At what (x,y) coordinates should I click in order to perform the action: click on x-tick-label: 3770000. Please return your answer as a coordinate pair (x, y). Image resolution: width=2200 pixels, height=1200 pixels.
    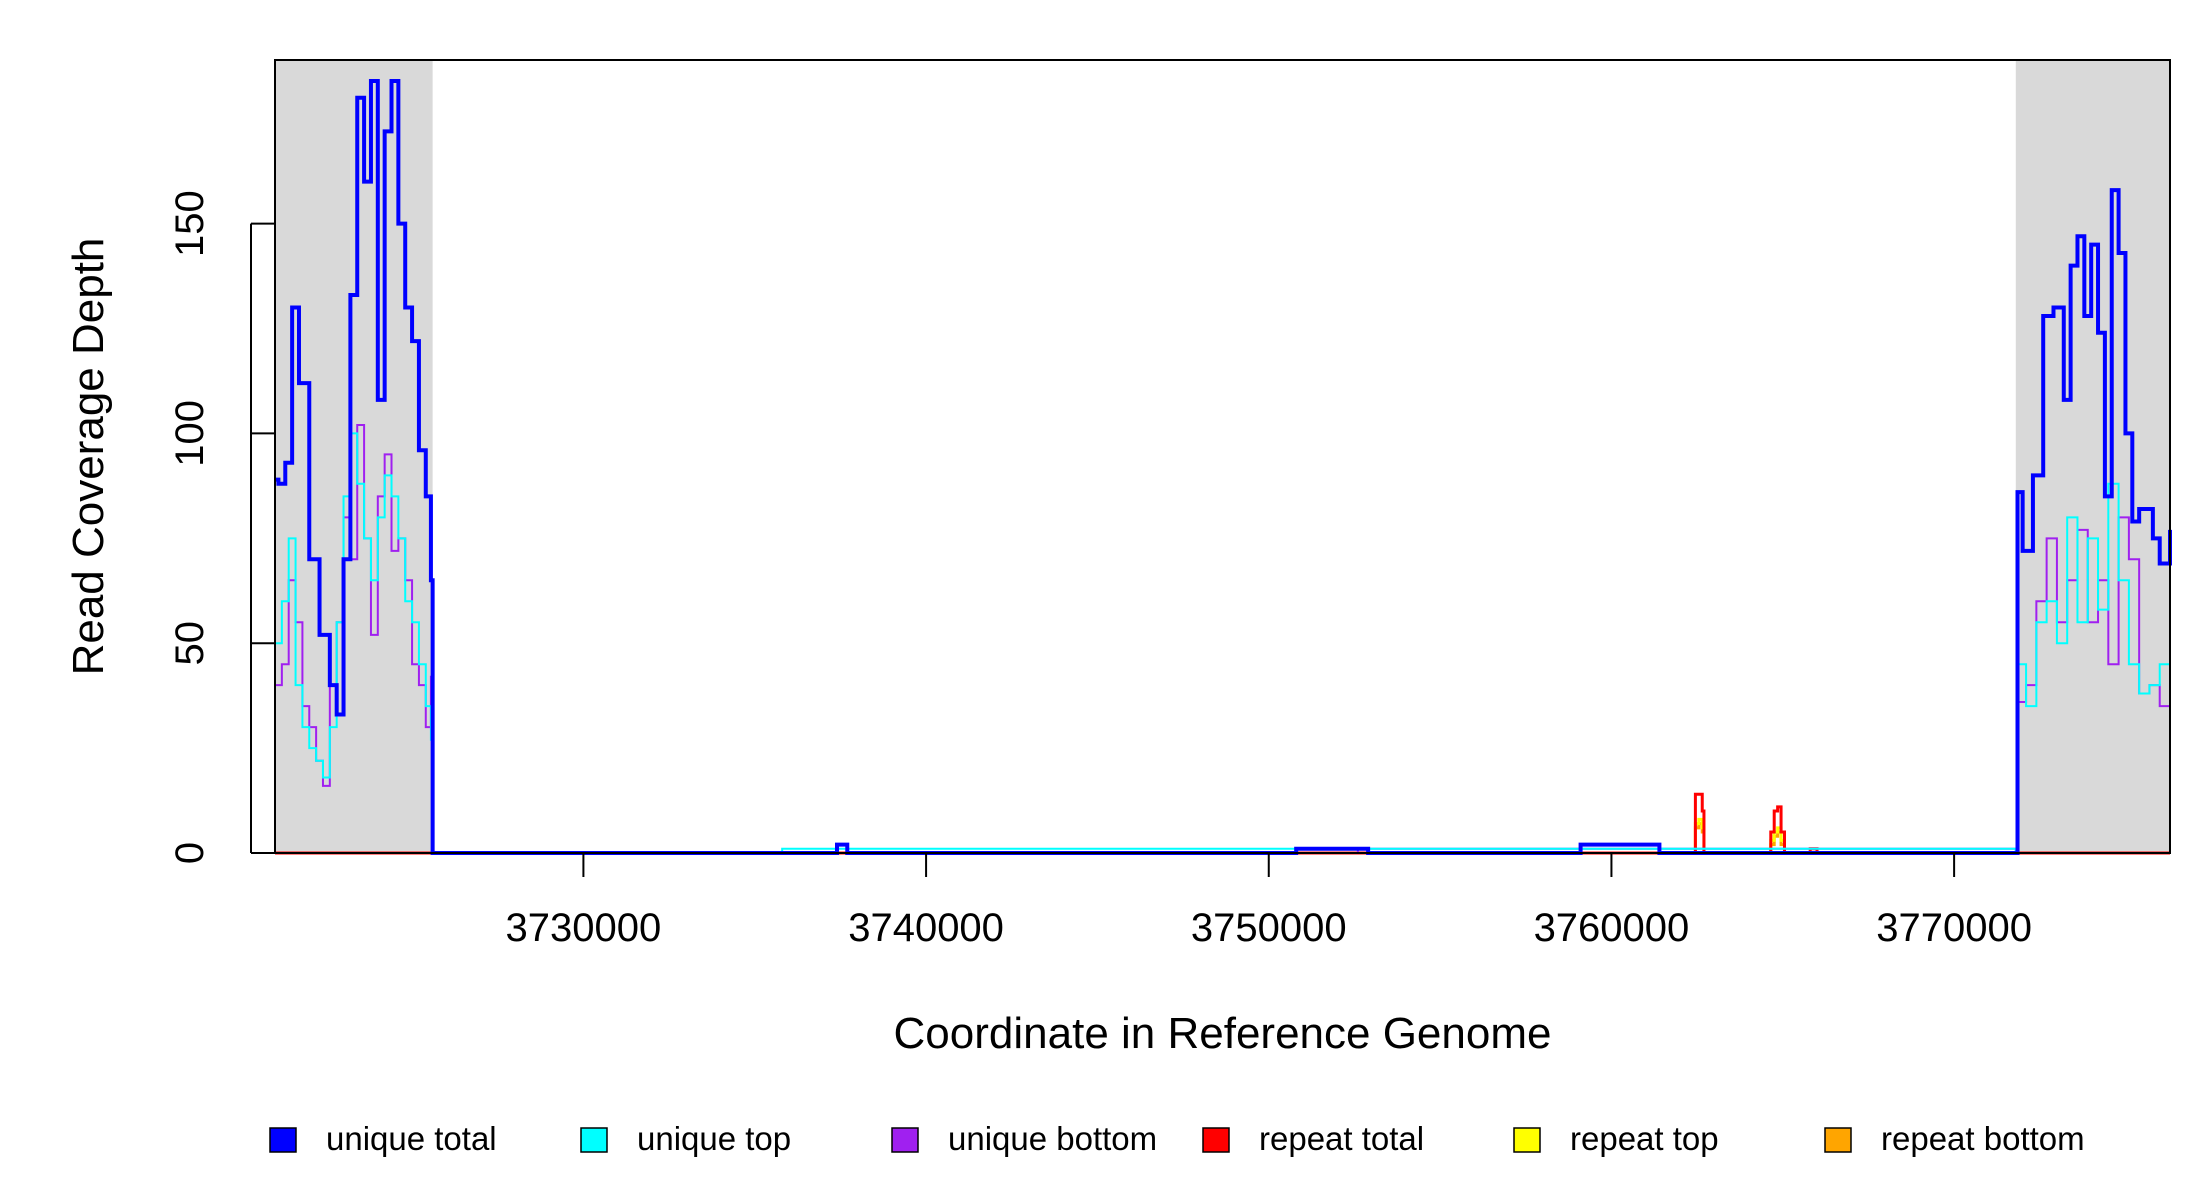
    Looking at the image, I should click on (1954, 928).